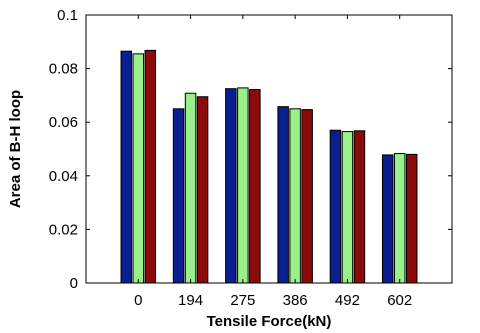  I want to click on x-tick-label: 602, so click(399, 300).